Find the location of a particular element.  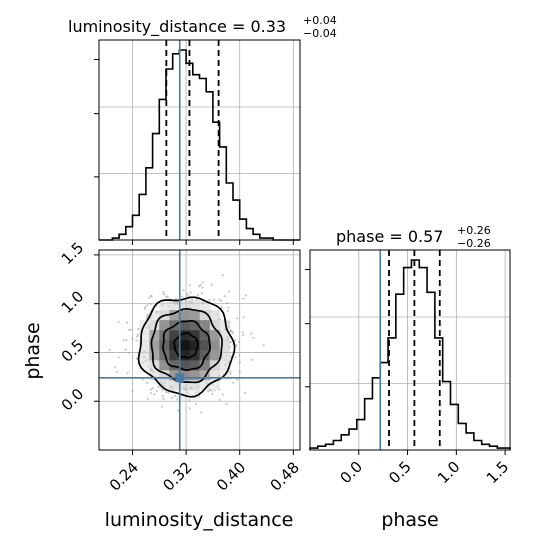

ytick-label-2: 1.0 is located at coordinates (73, 302).